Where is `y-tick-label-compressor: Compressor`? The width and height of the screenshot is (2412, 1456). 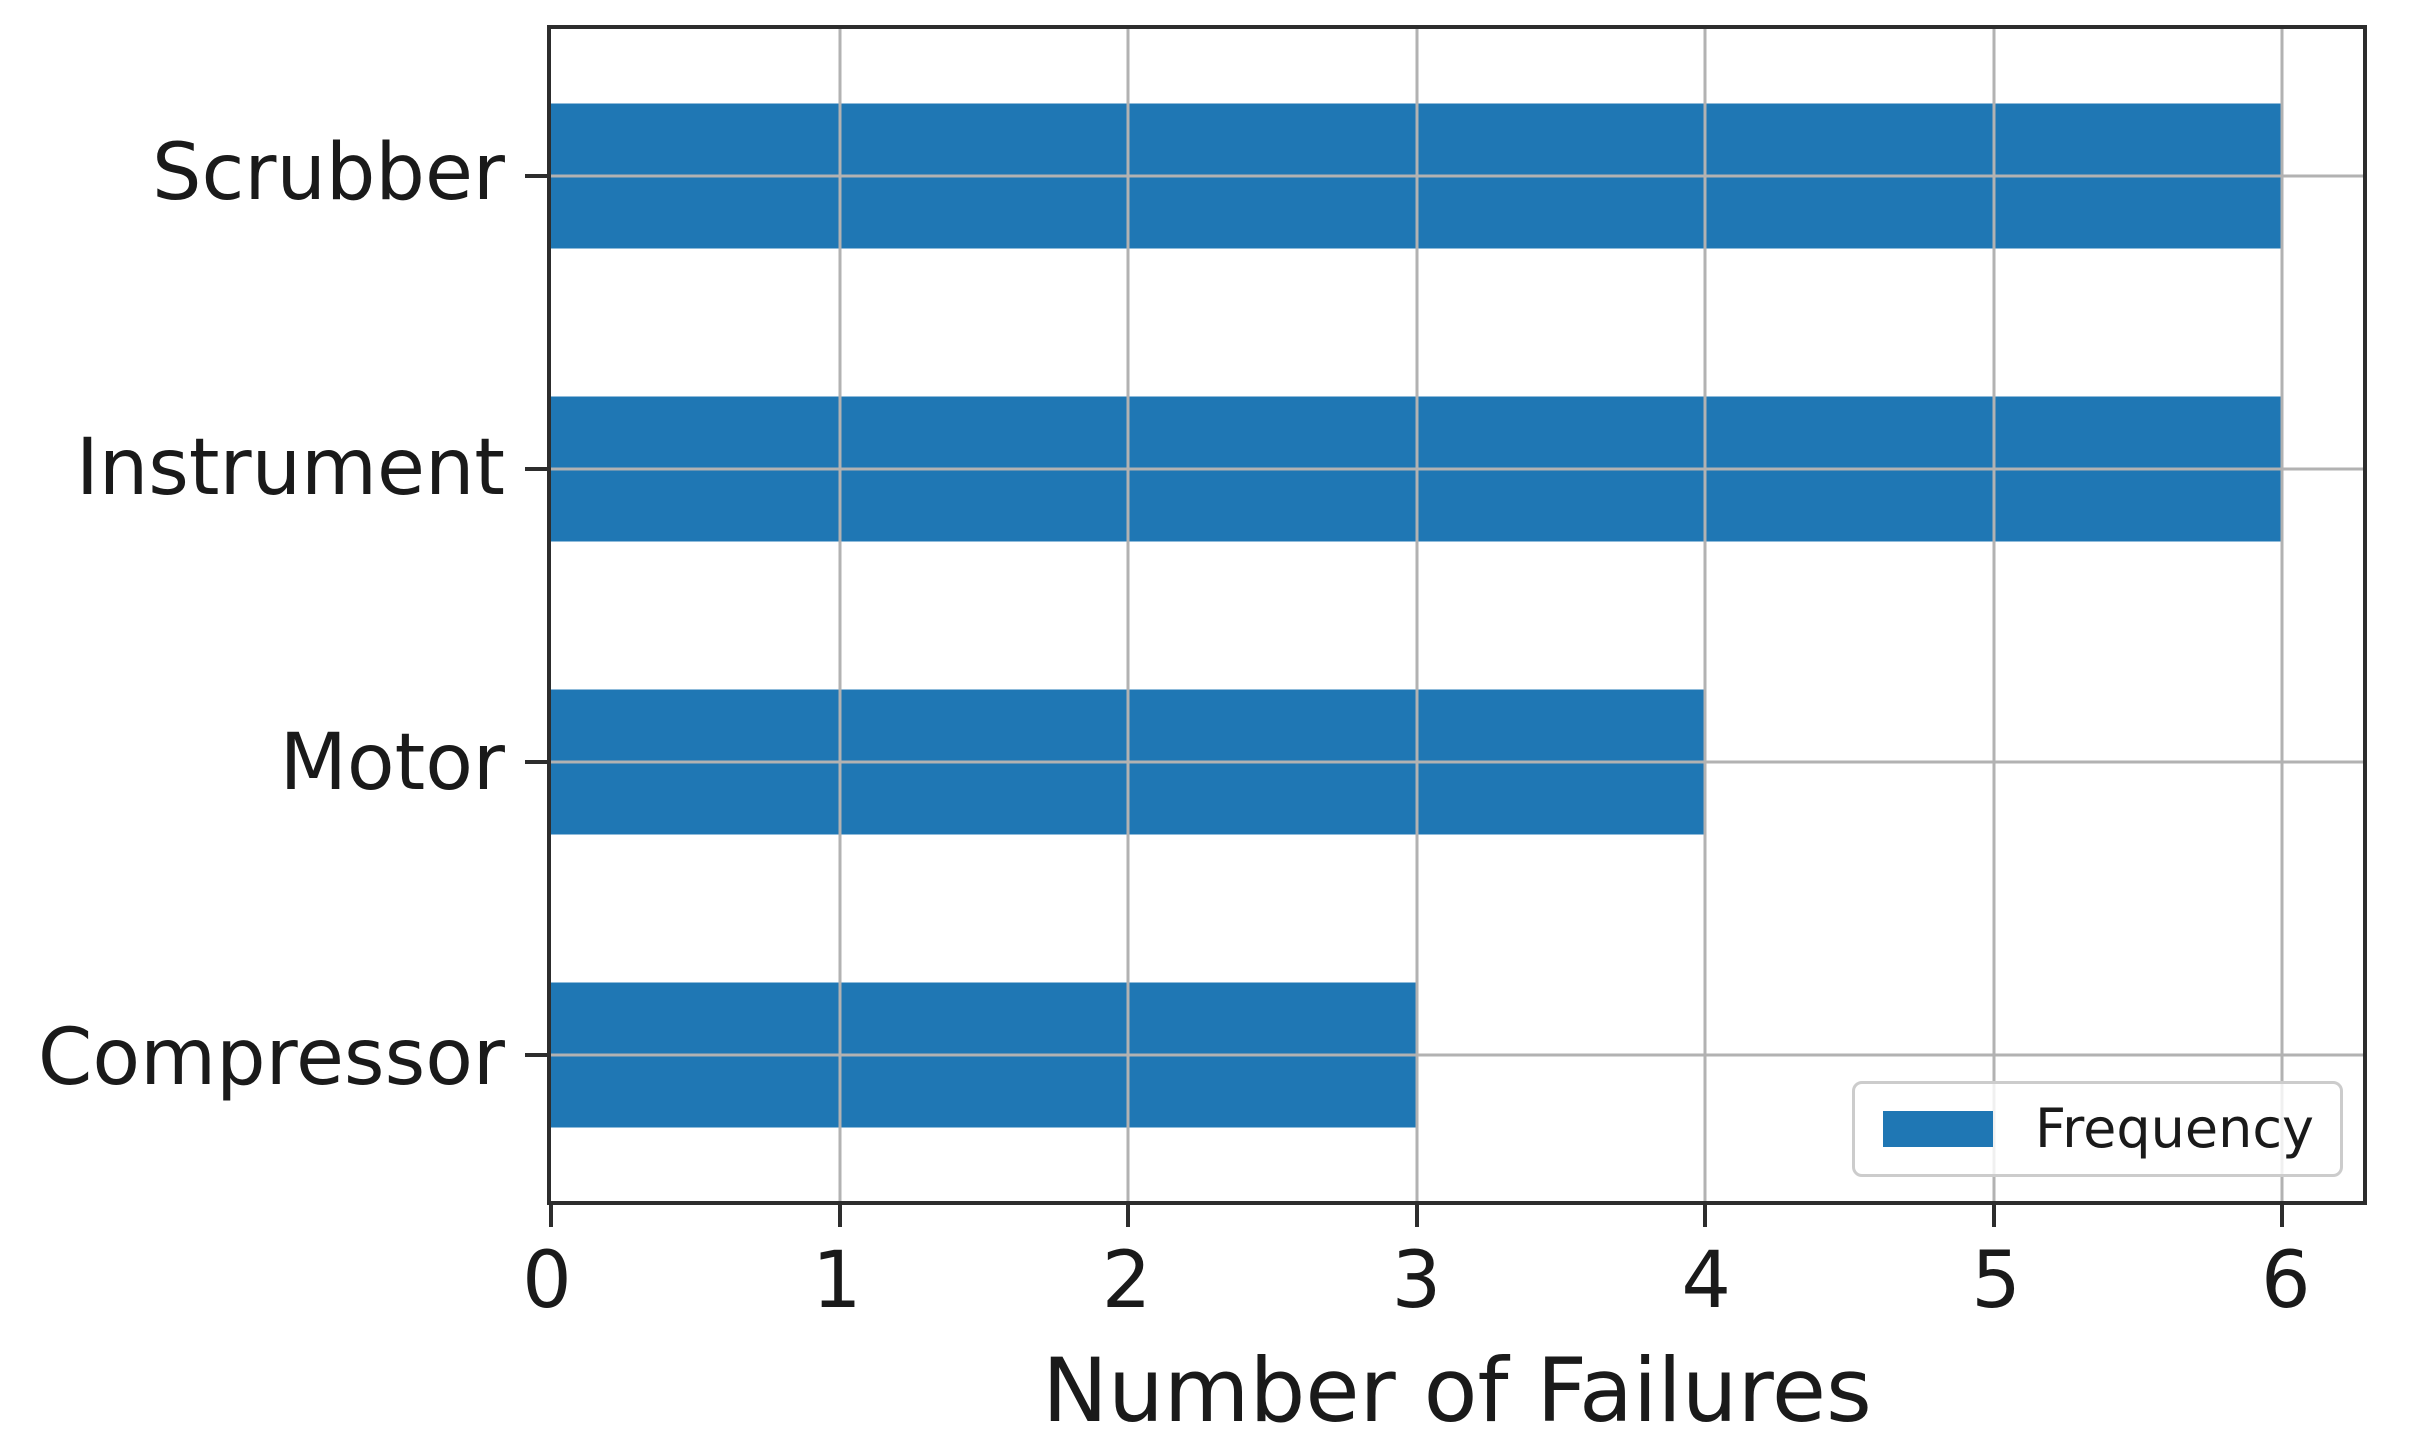
y-tick-label-compressor: Compressor is located at coordinates (271, 1057).